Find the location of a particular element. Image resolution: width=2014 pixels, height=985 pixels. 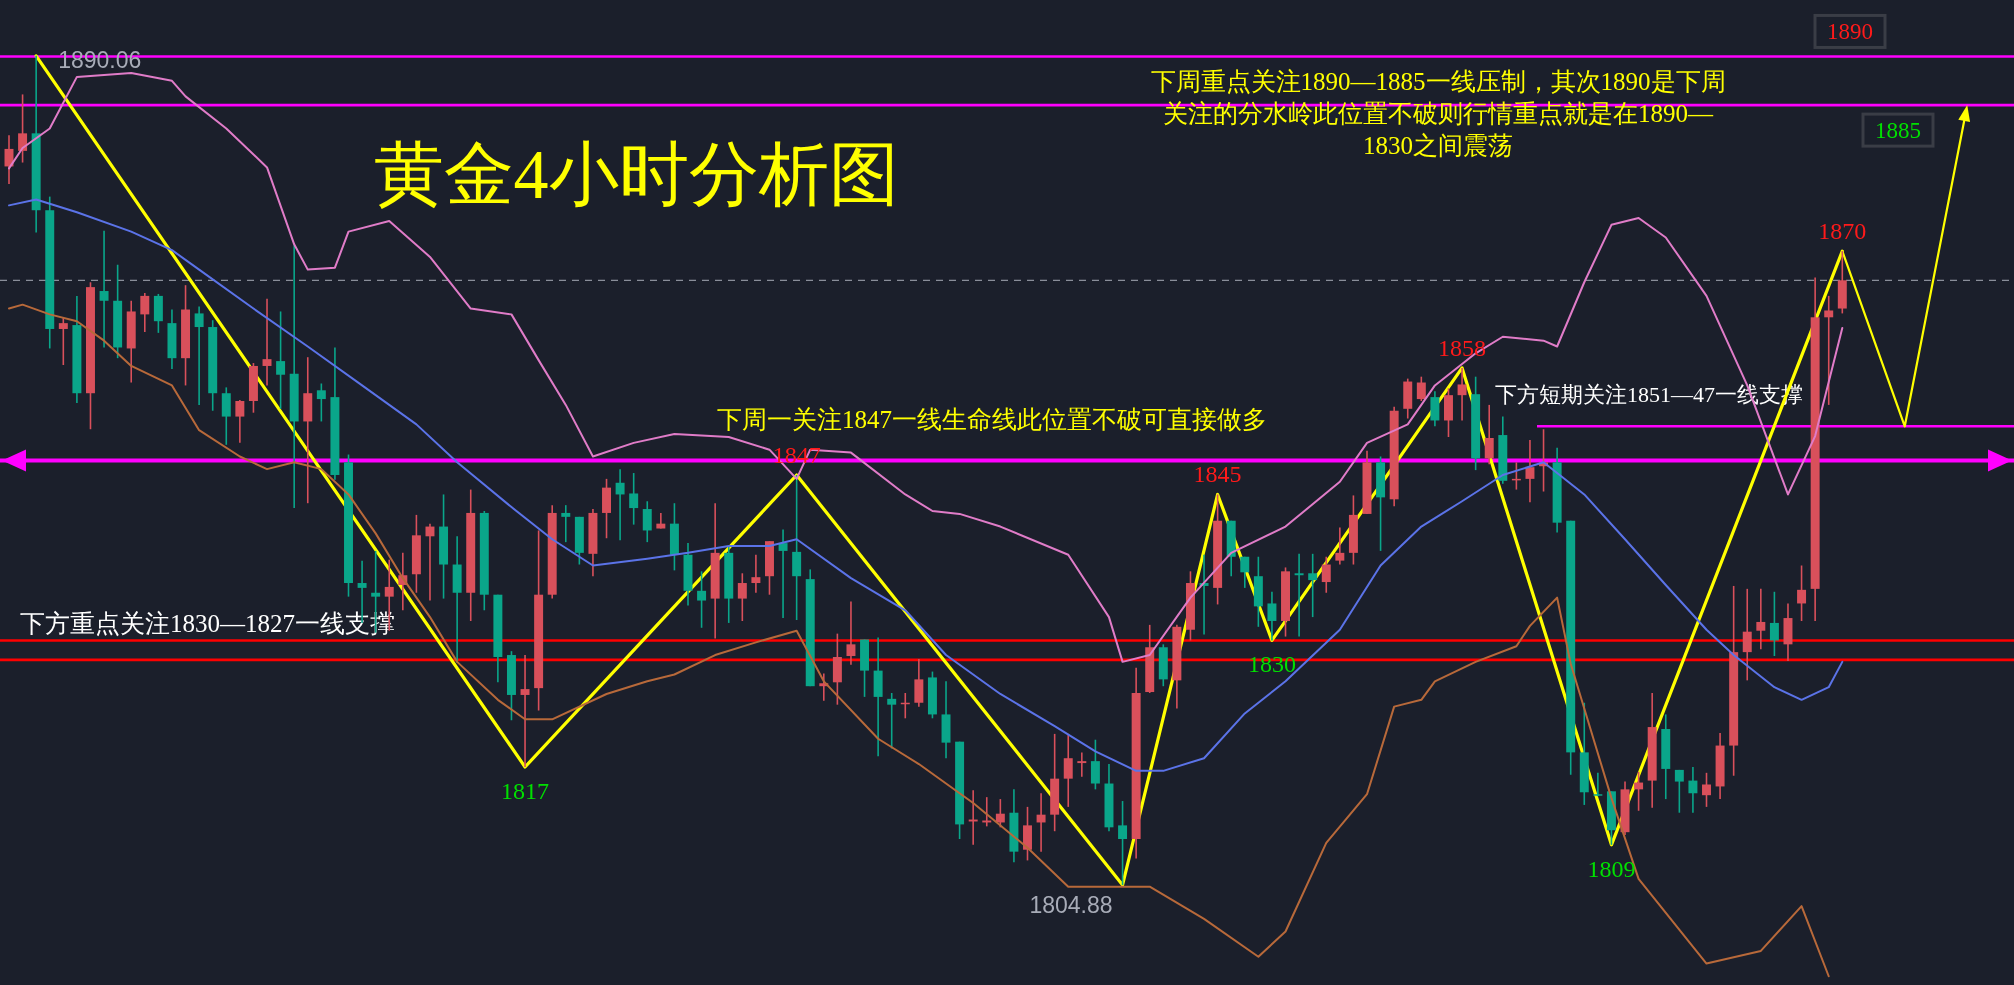

annotation: 1804.88 is located at coordinates (1071, 904).